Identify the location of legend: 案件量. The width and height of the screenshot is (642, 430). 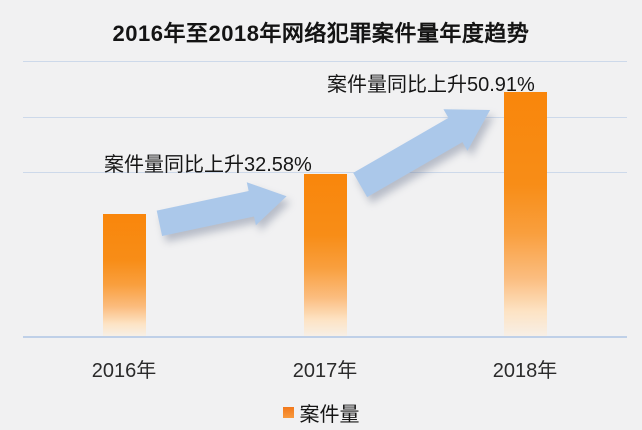
(321, 412).